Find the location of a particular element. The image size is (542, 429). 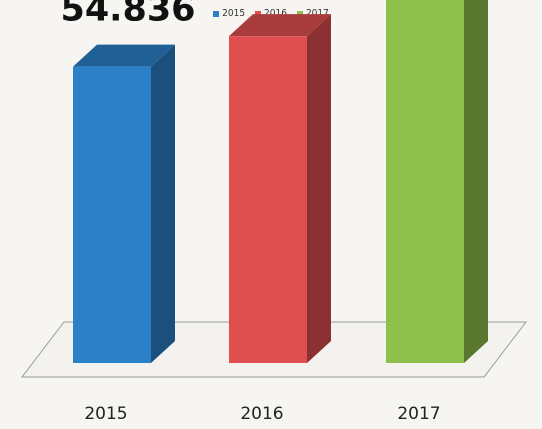

legend-item-2016: 2016 is located at coordinates (271, 13).